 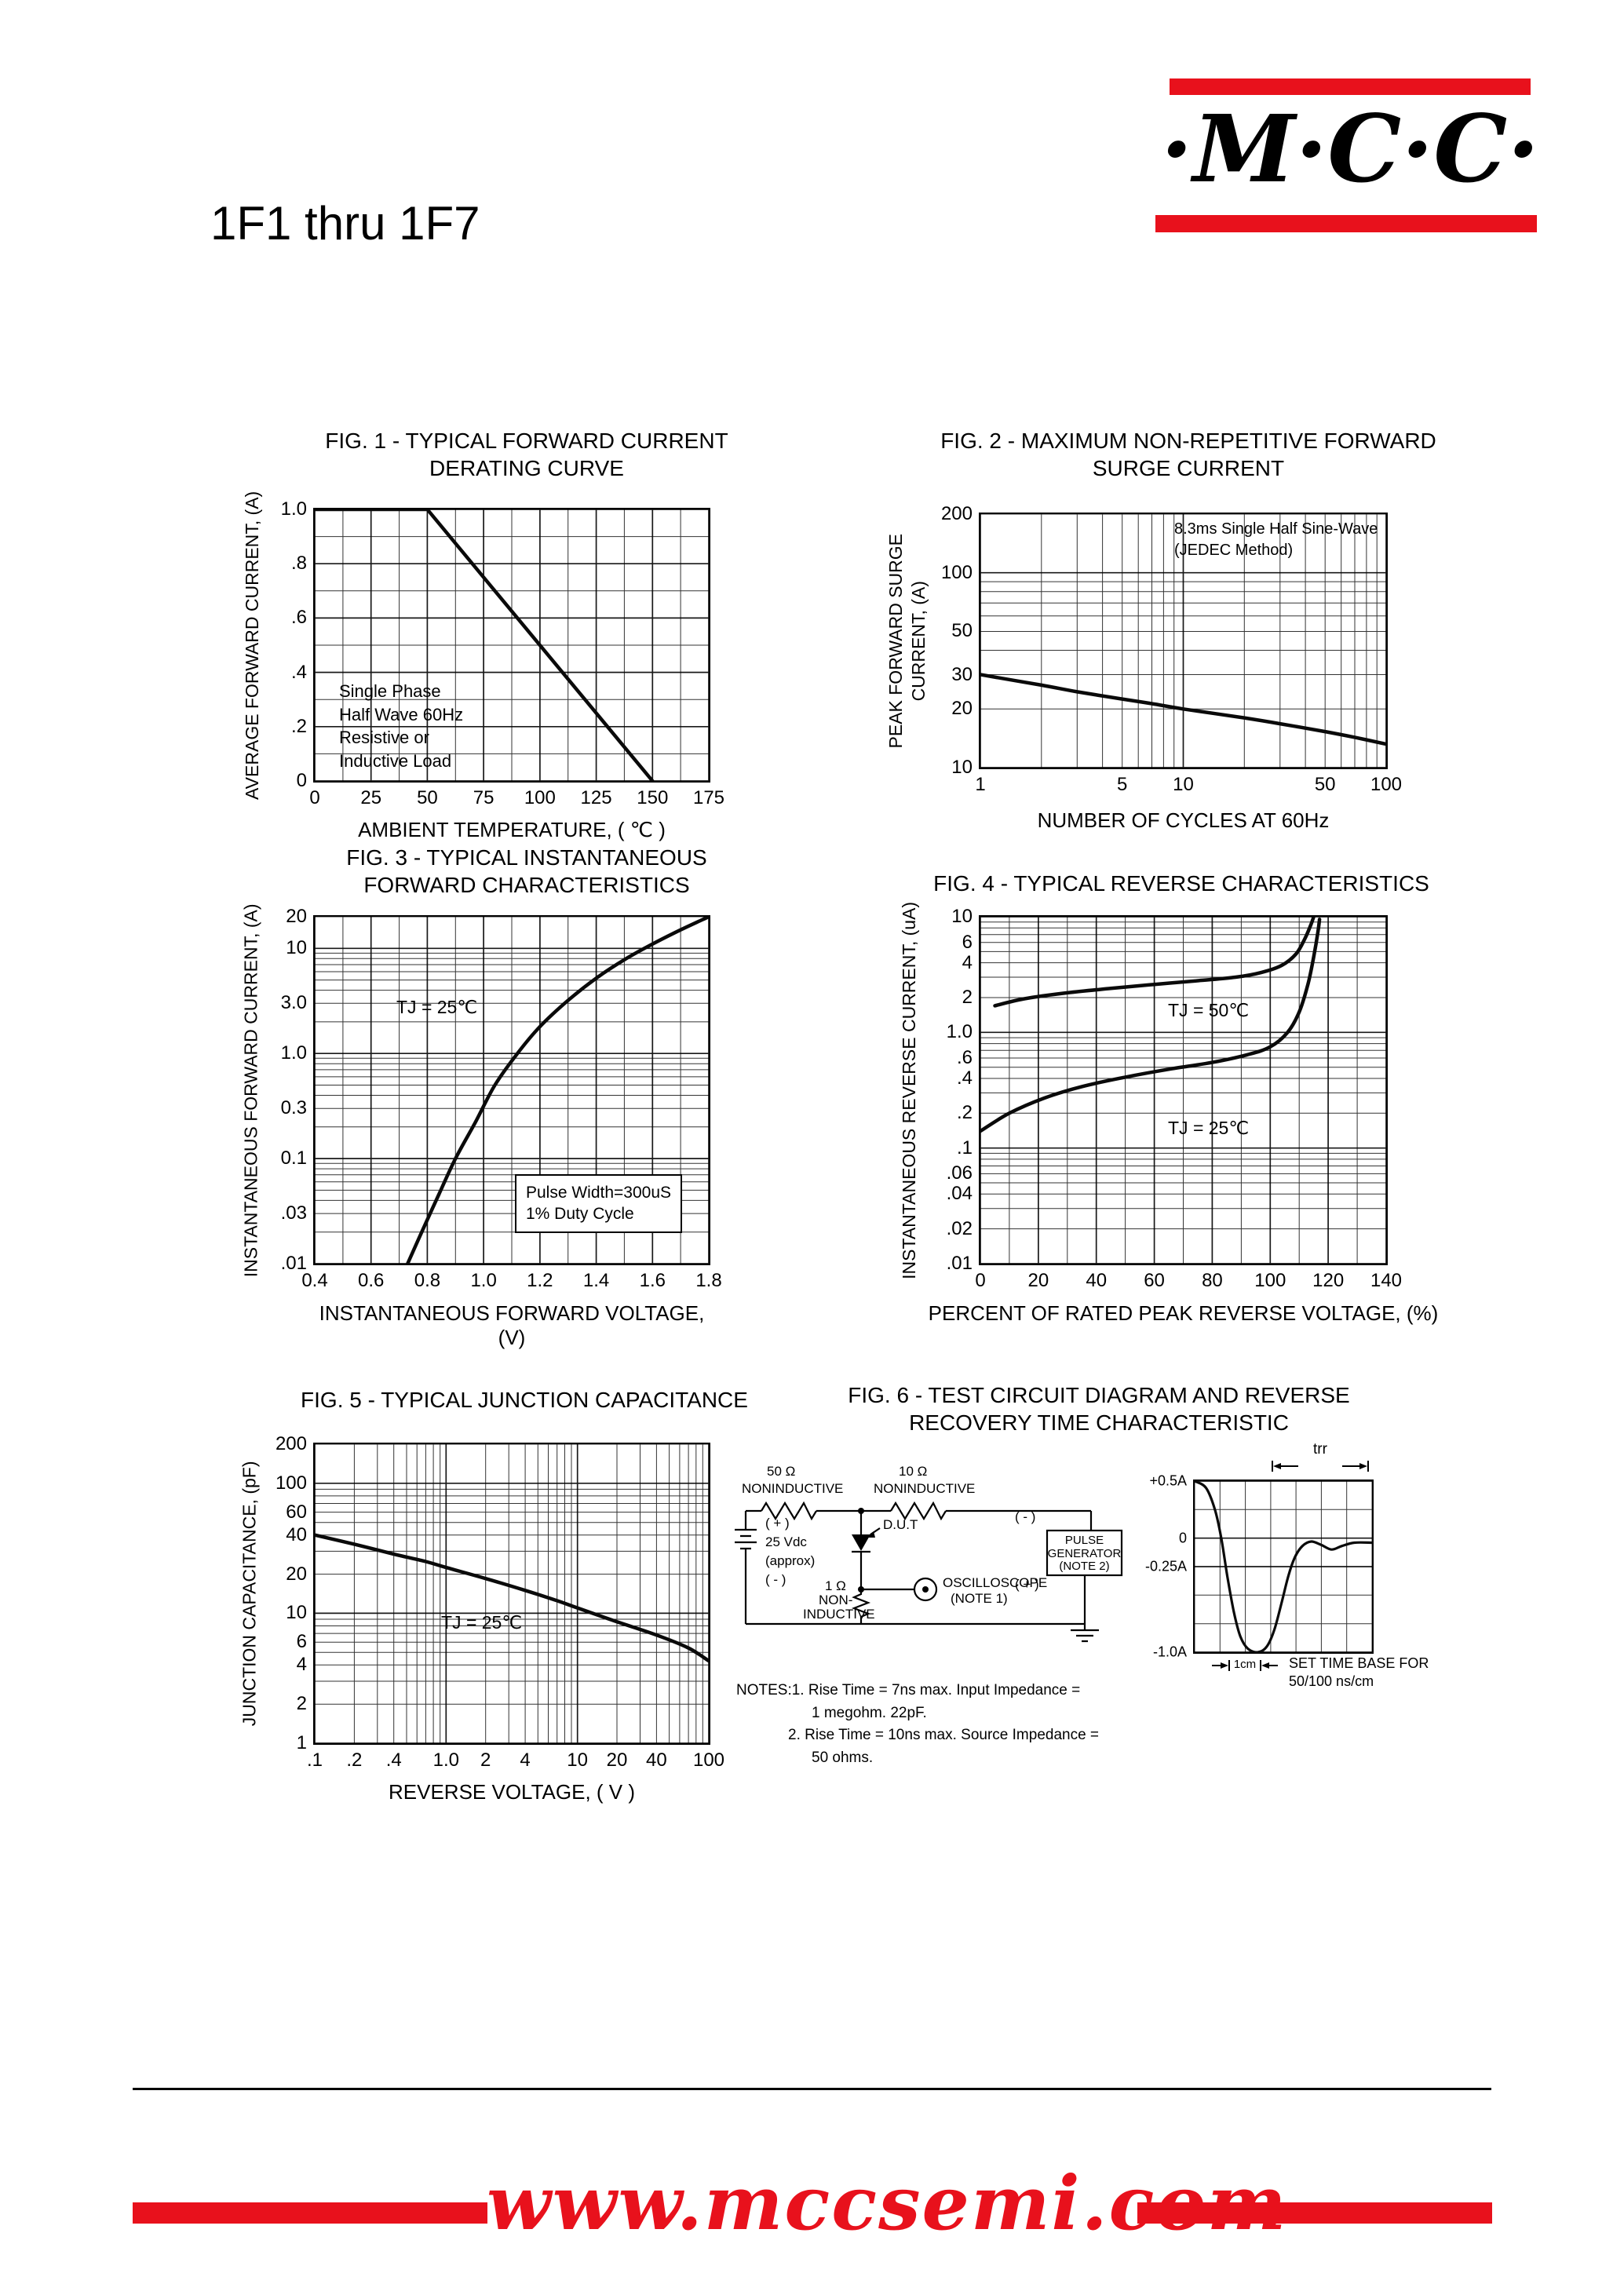 What do you see at coordinates (315, 1760) in the screenshot?
I see `x-tick-label: .1` at bounding box center [315, 1760].